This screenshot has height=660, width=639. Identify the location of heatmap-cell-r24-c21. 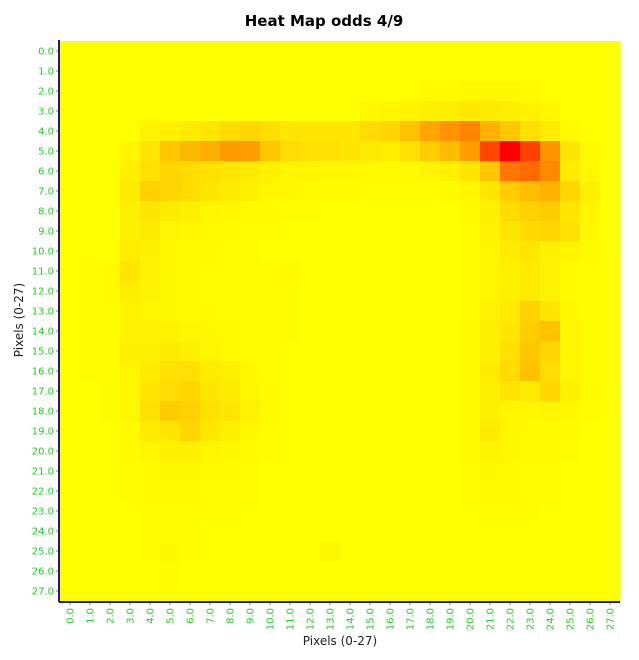
(490, 531).